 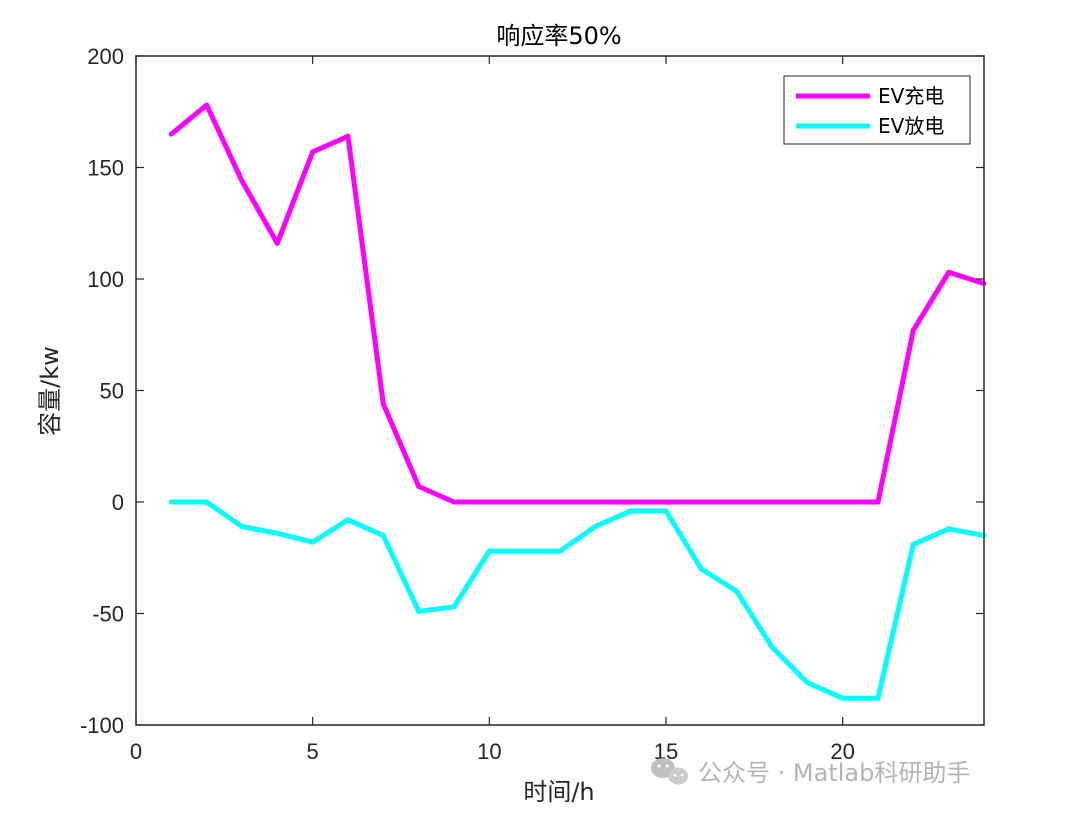 I want to click on y-tick-label: -100, so click(x=102, y=725).